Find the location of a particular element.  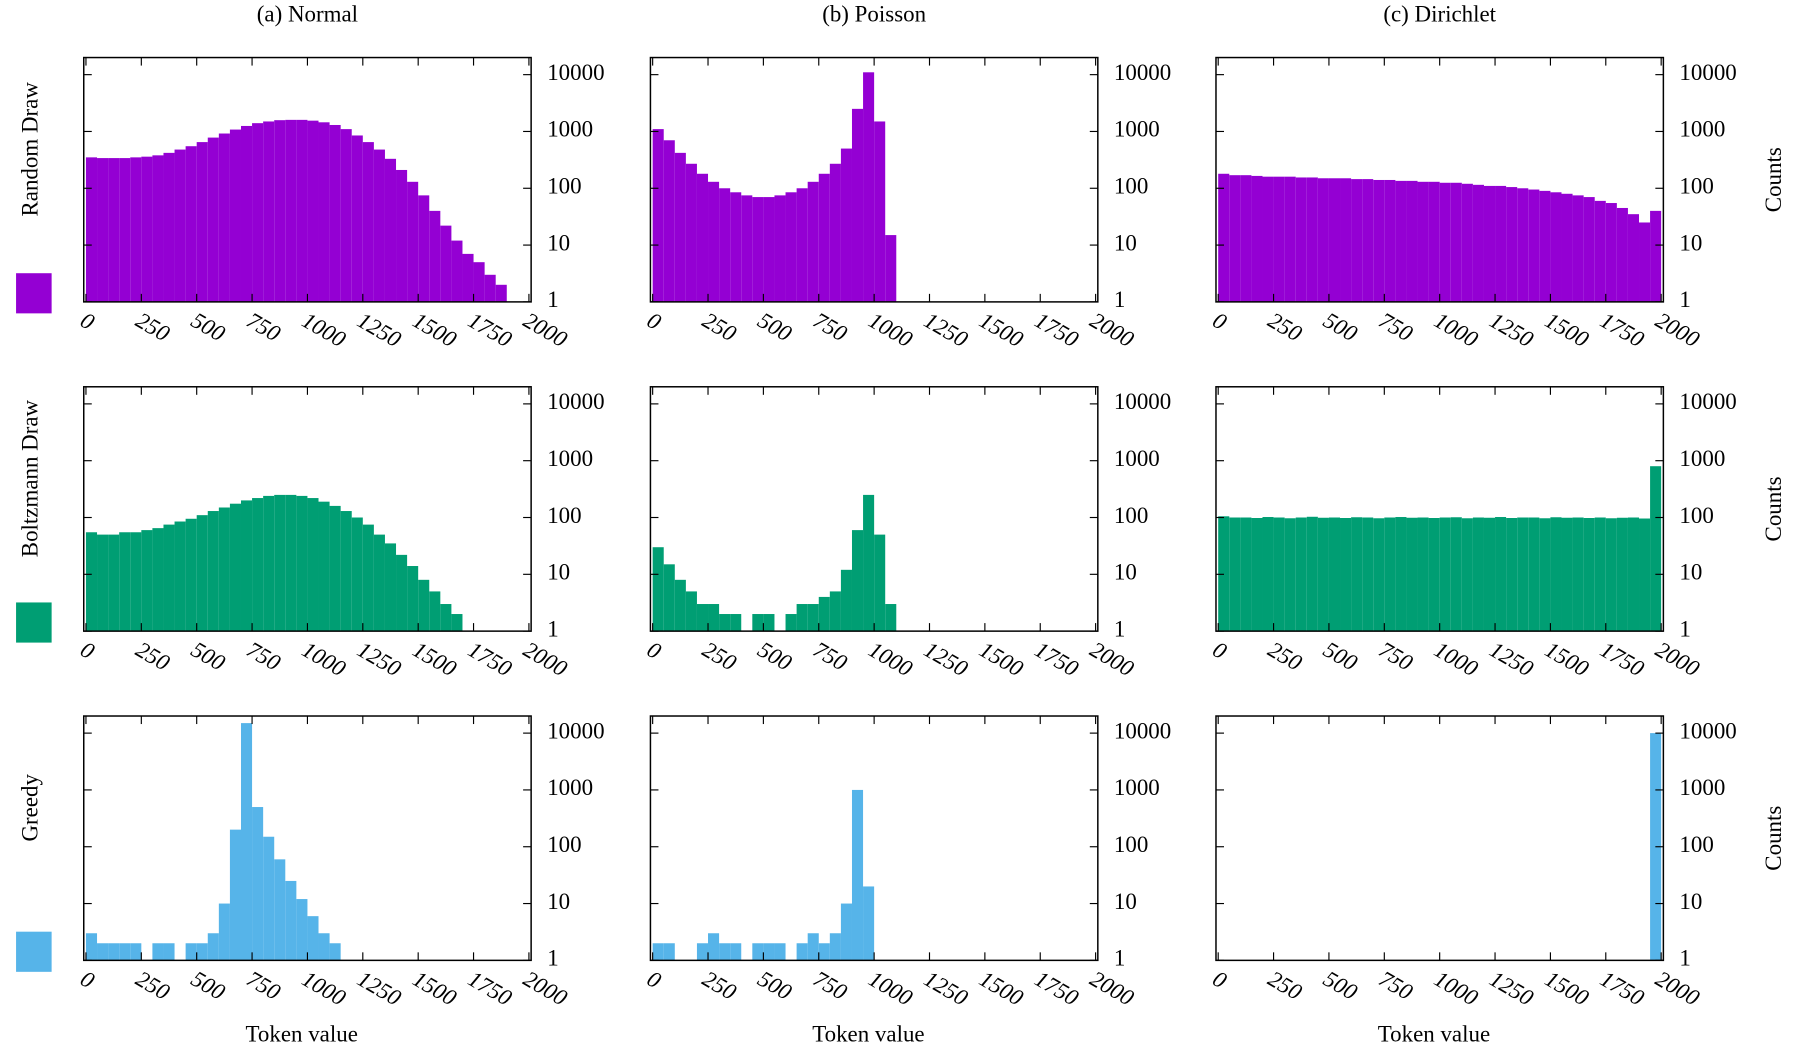

x-tick-label: 2000 is located at coordinates (1677, 329).